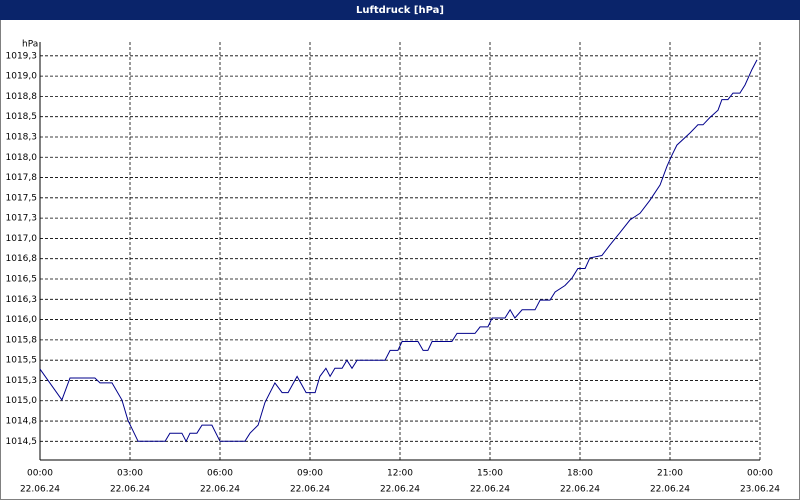 The height and width of the screenshot is (500, 800). Describe the element at coordinates (22, 178) in the screenshot. I see `y-tick-label: 1017,8` at that location.